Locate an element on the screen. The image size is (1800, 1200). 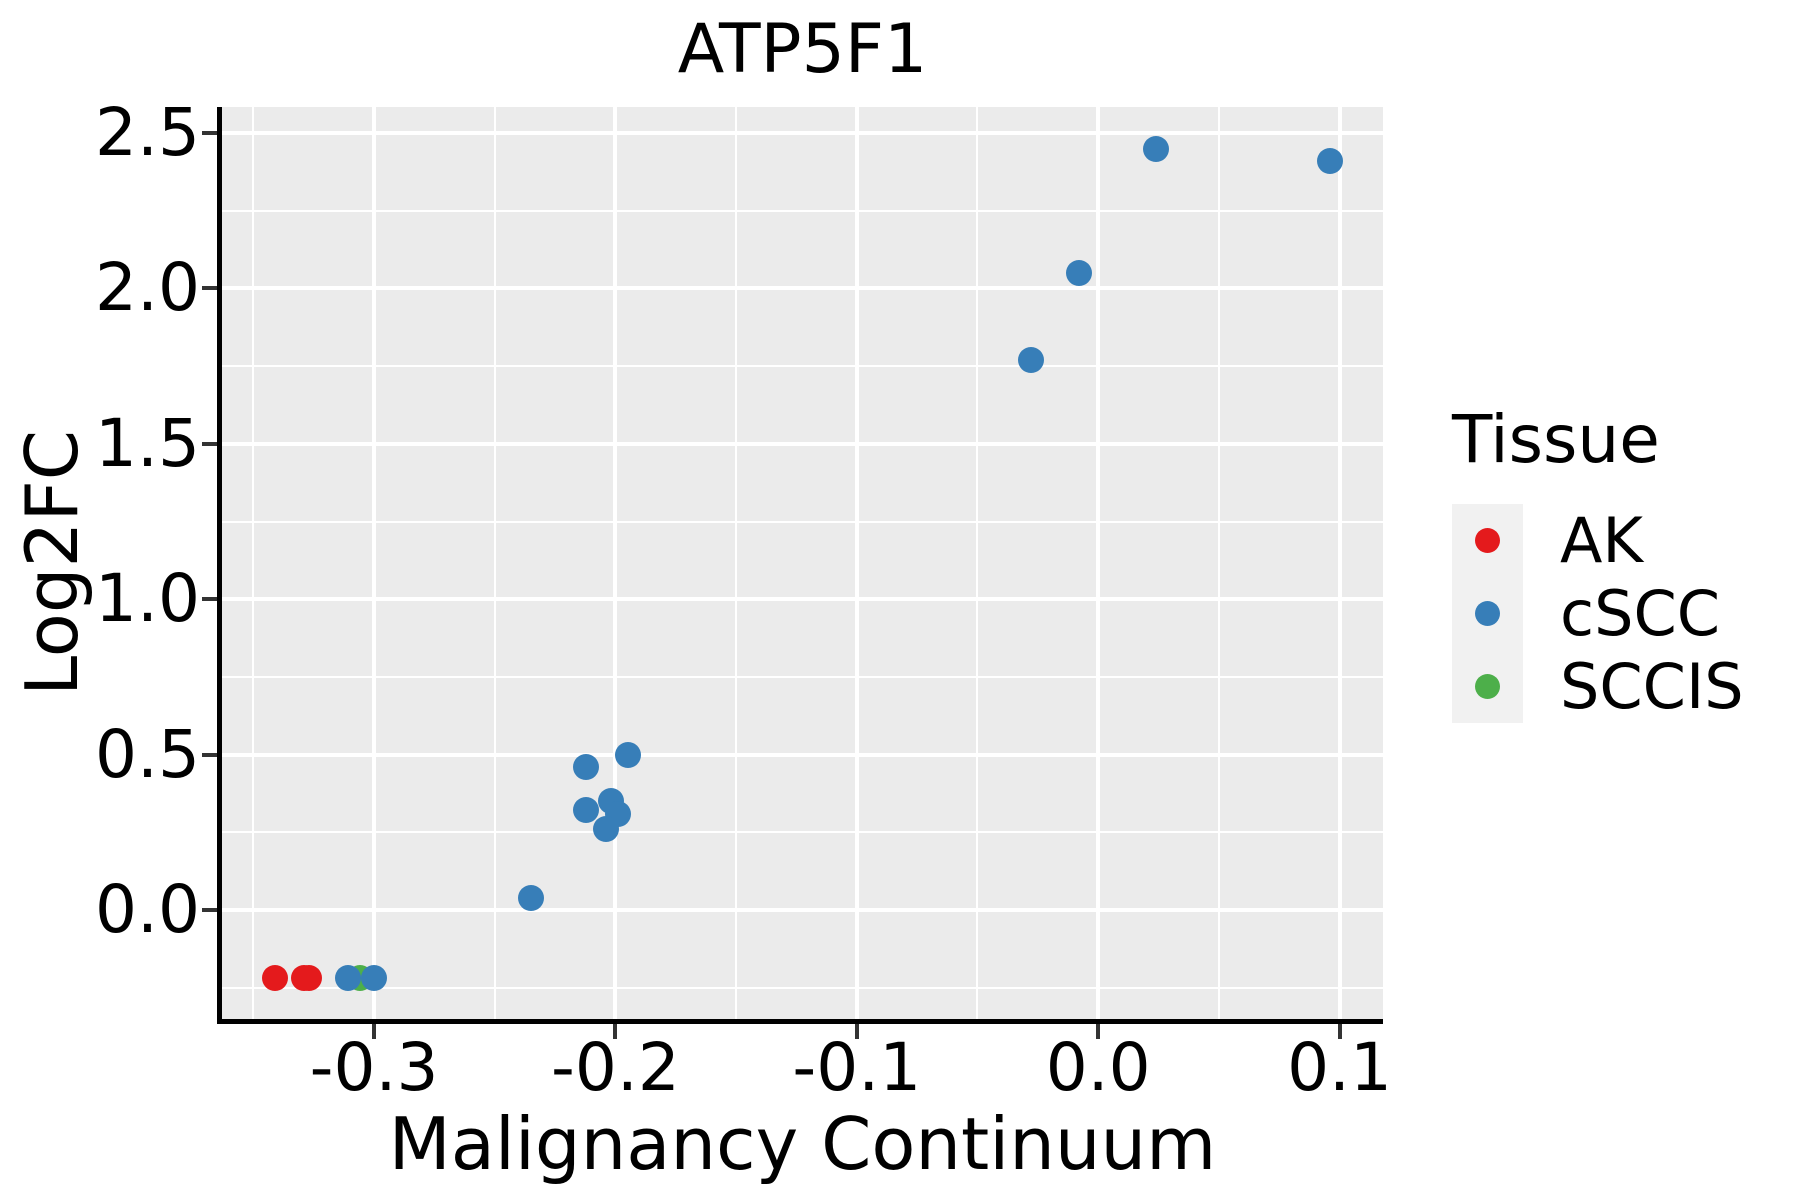
legend-keys: AK cSCC SCCIS is located at coordinates (1598, 613).